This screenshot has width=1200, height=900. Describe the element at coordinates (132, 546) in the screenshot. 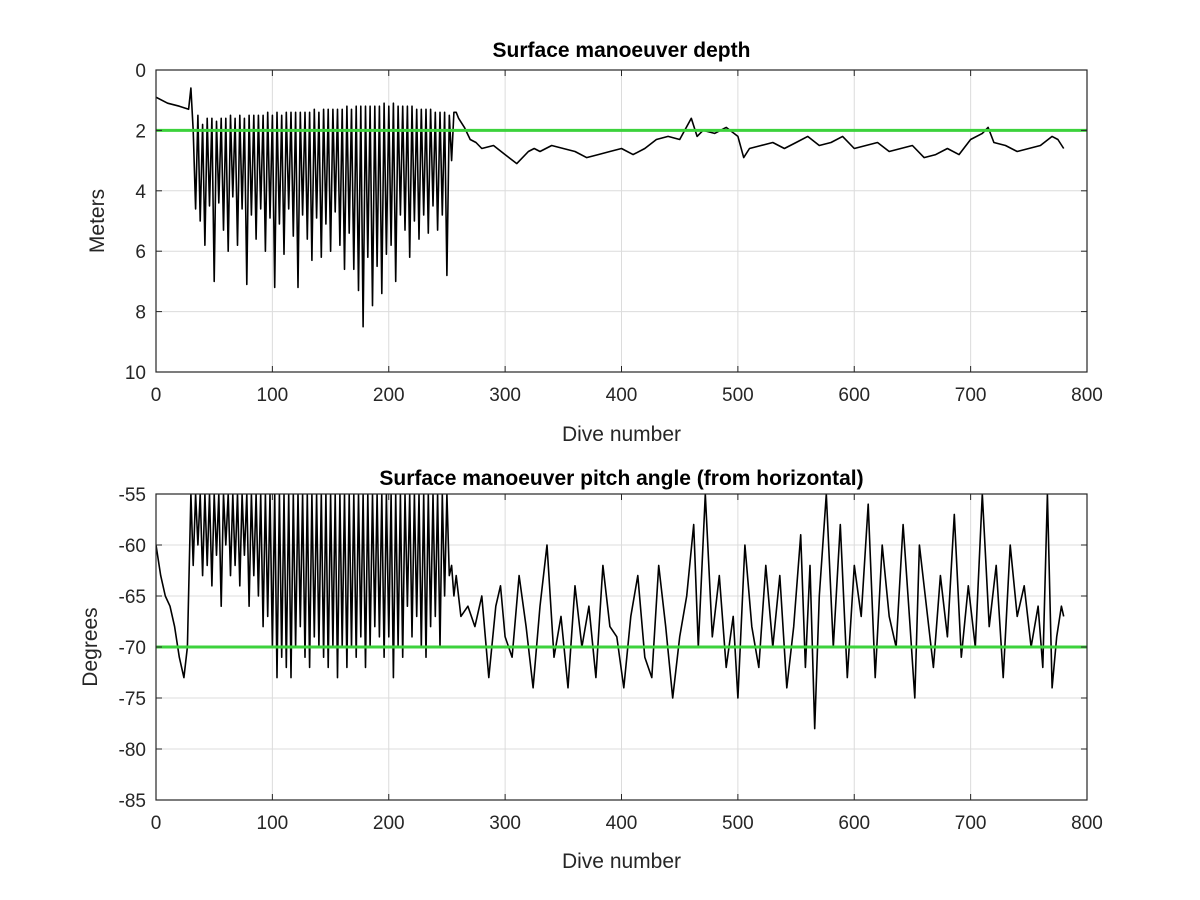

I see `y-tick-label: -60` at that location.